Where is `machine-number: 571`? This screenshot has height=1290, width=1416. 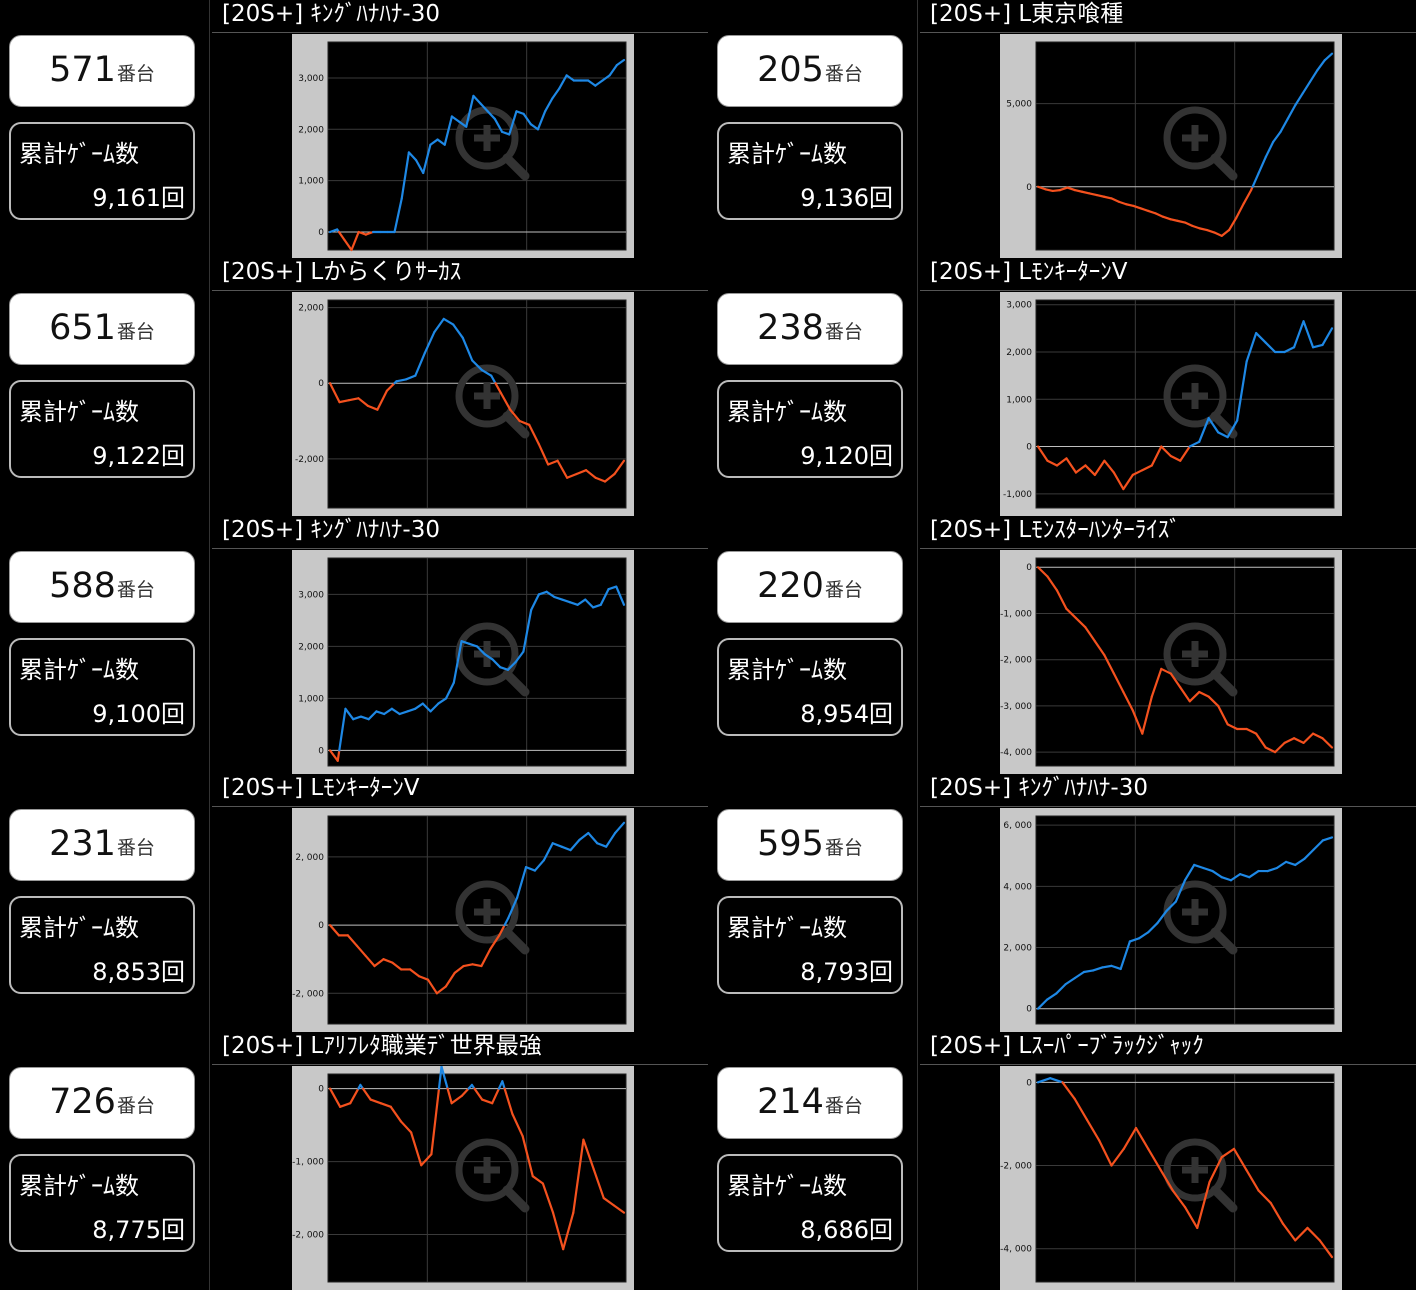
machine-number: 571 is located at coordinates (82, 70).